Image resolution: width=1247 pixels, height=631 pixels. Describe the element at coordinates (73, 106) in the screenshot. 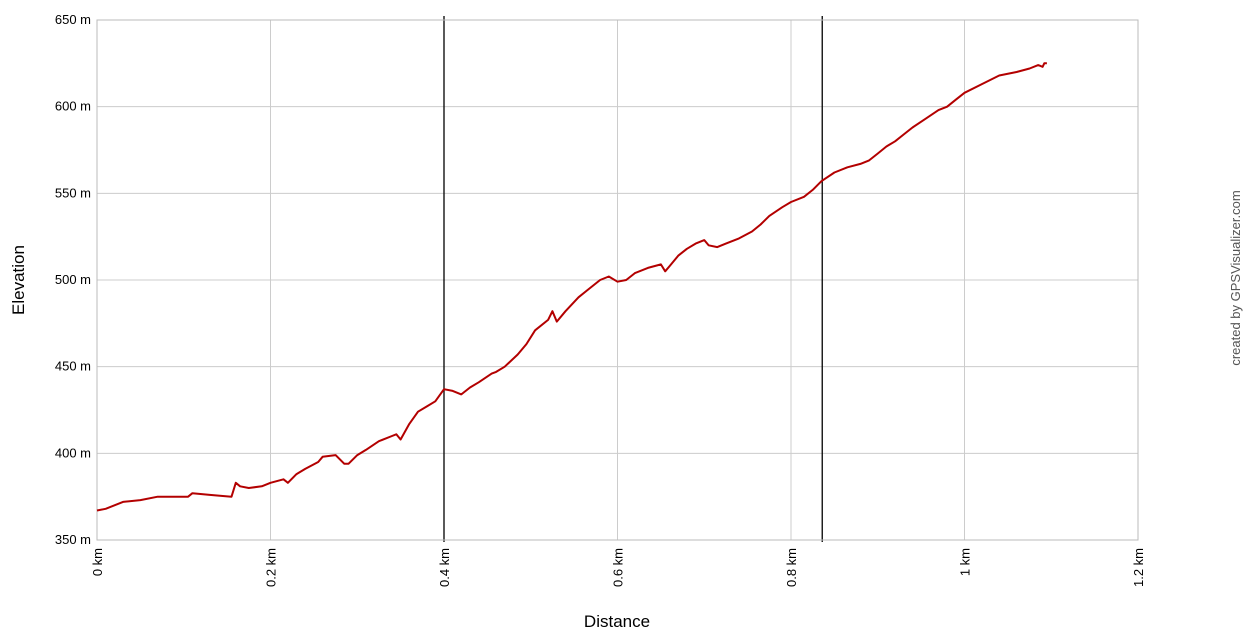

I see `y-tick-label-5: 600 m` at that location.